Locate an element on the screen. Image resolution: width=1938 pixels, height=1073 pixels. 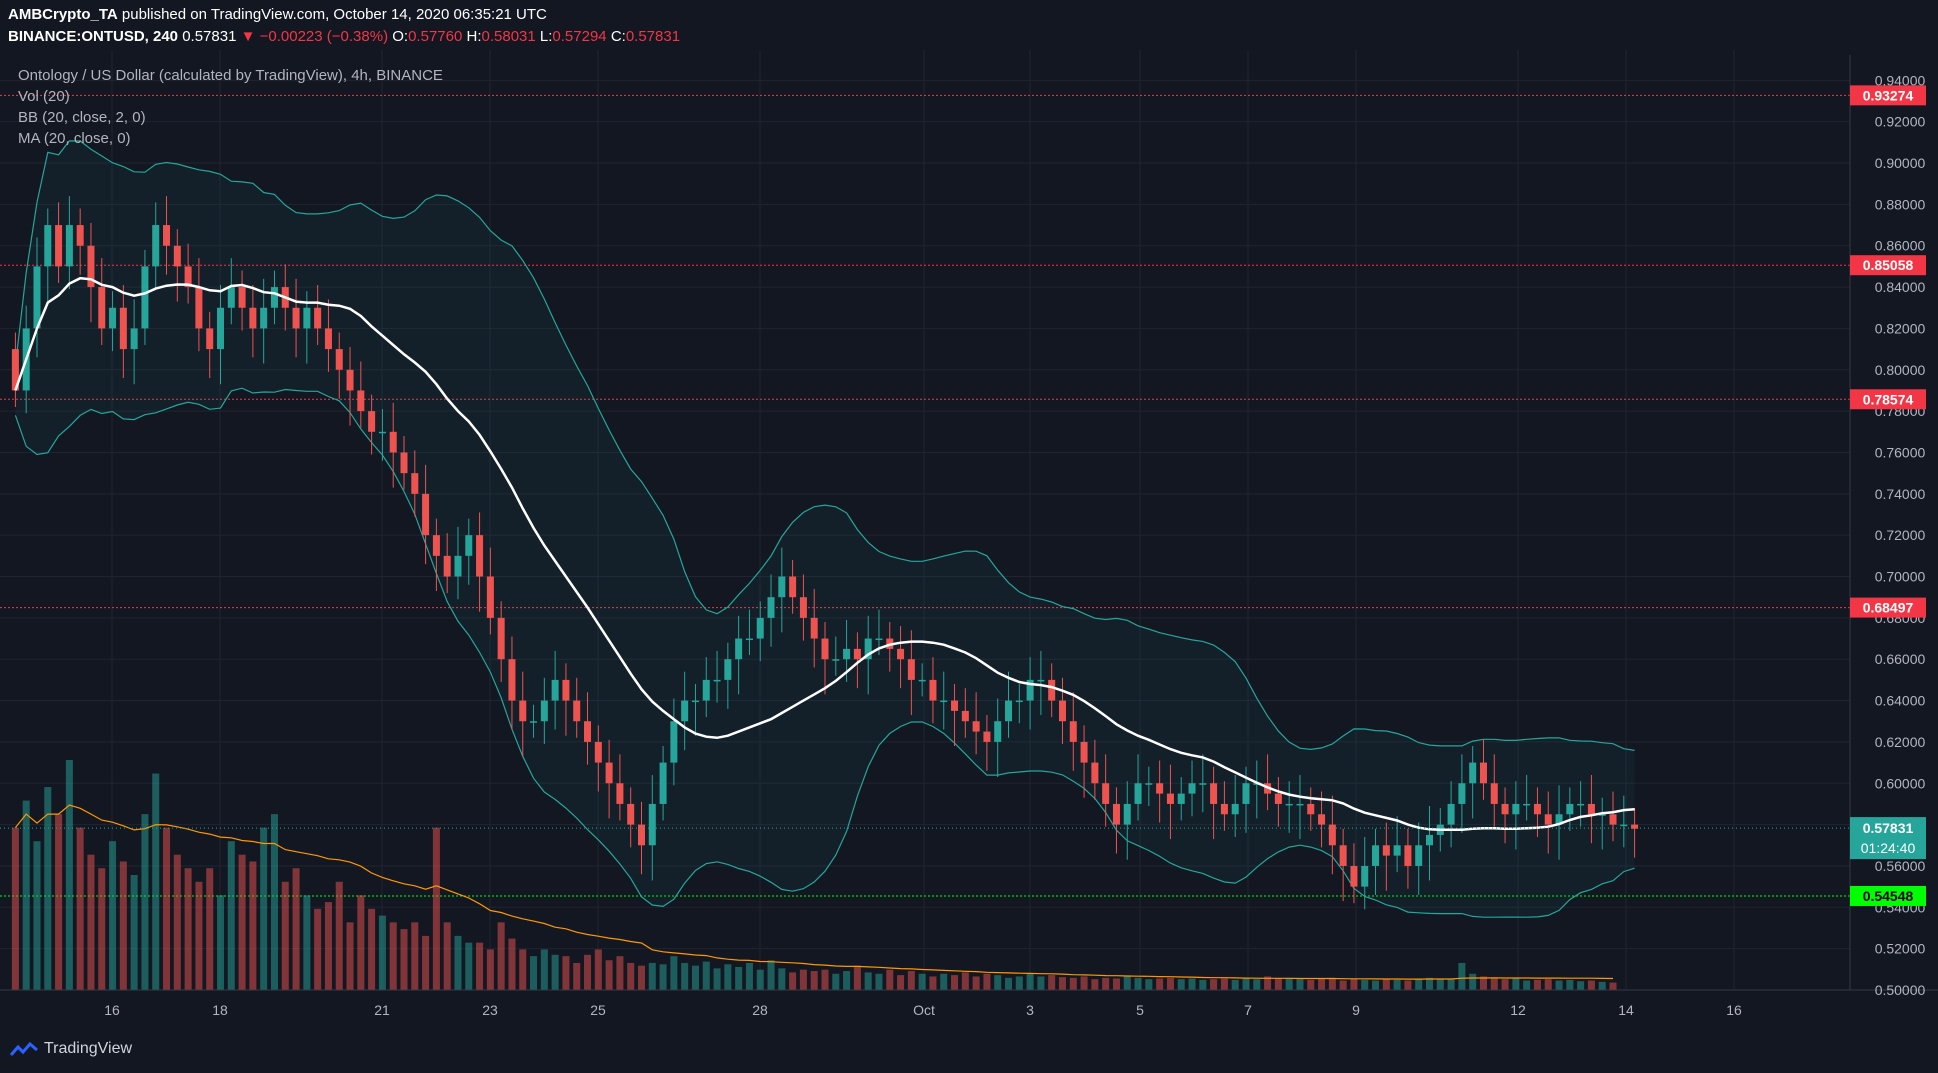
publisher-name: AMBCrypto_TA is located at coordinates (63, 14).